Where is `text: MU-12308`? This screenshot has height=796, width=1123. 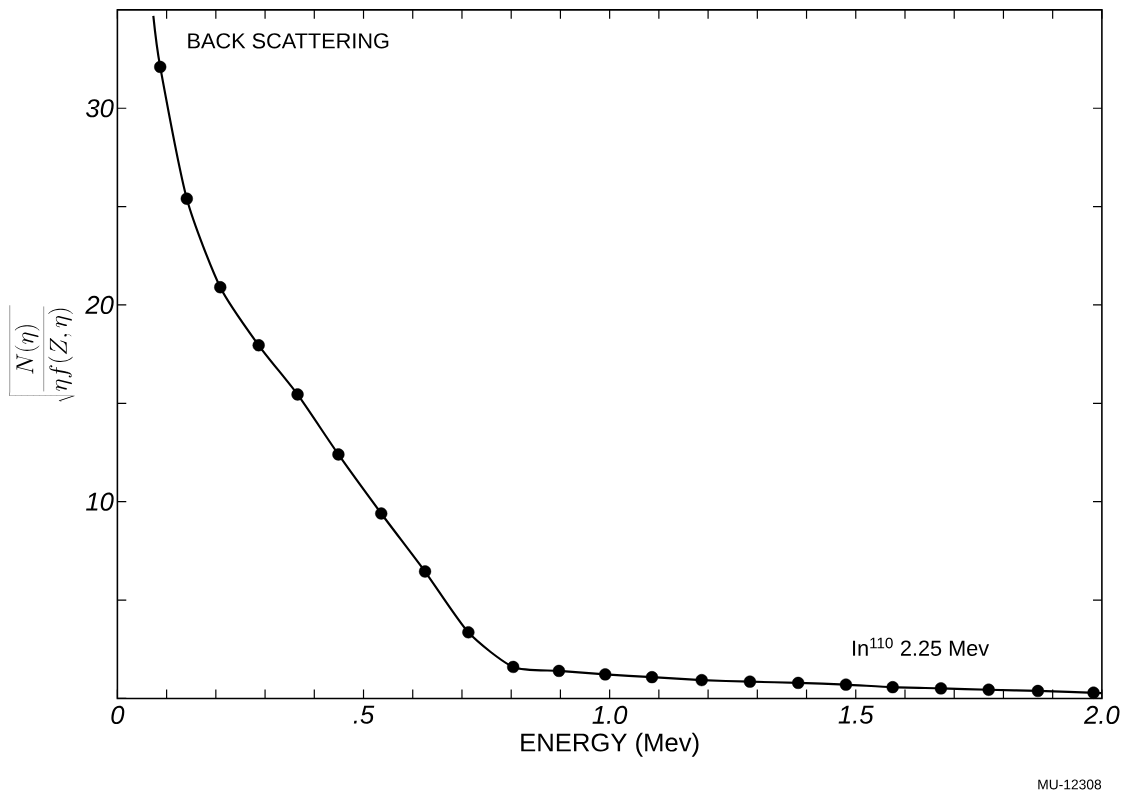 text: MU-12308 is located at coordinates (1070, 784).